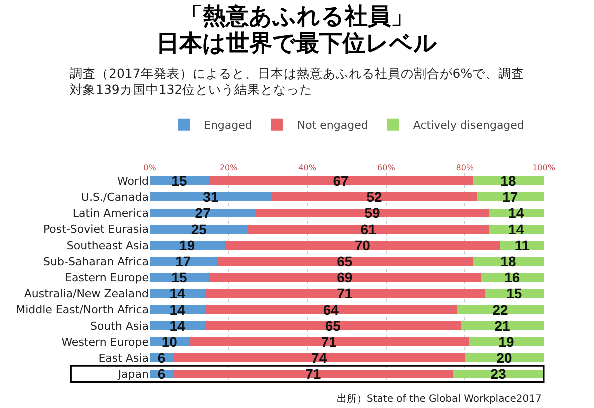  What do you see at coordinates (82, 310) in the screenshot?
I see `y-tick-label: Middle East/North Africa` at bounding box center [82, 310].